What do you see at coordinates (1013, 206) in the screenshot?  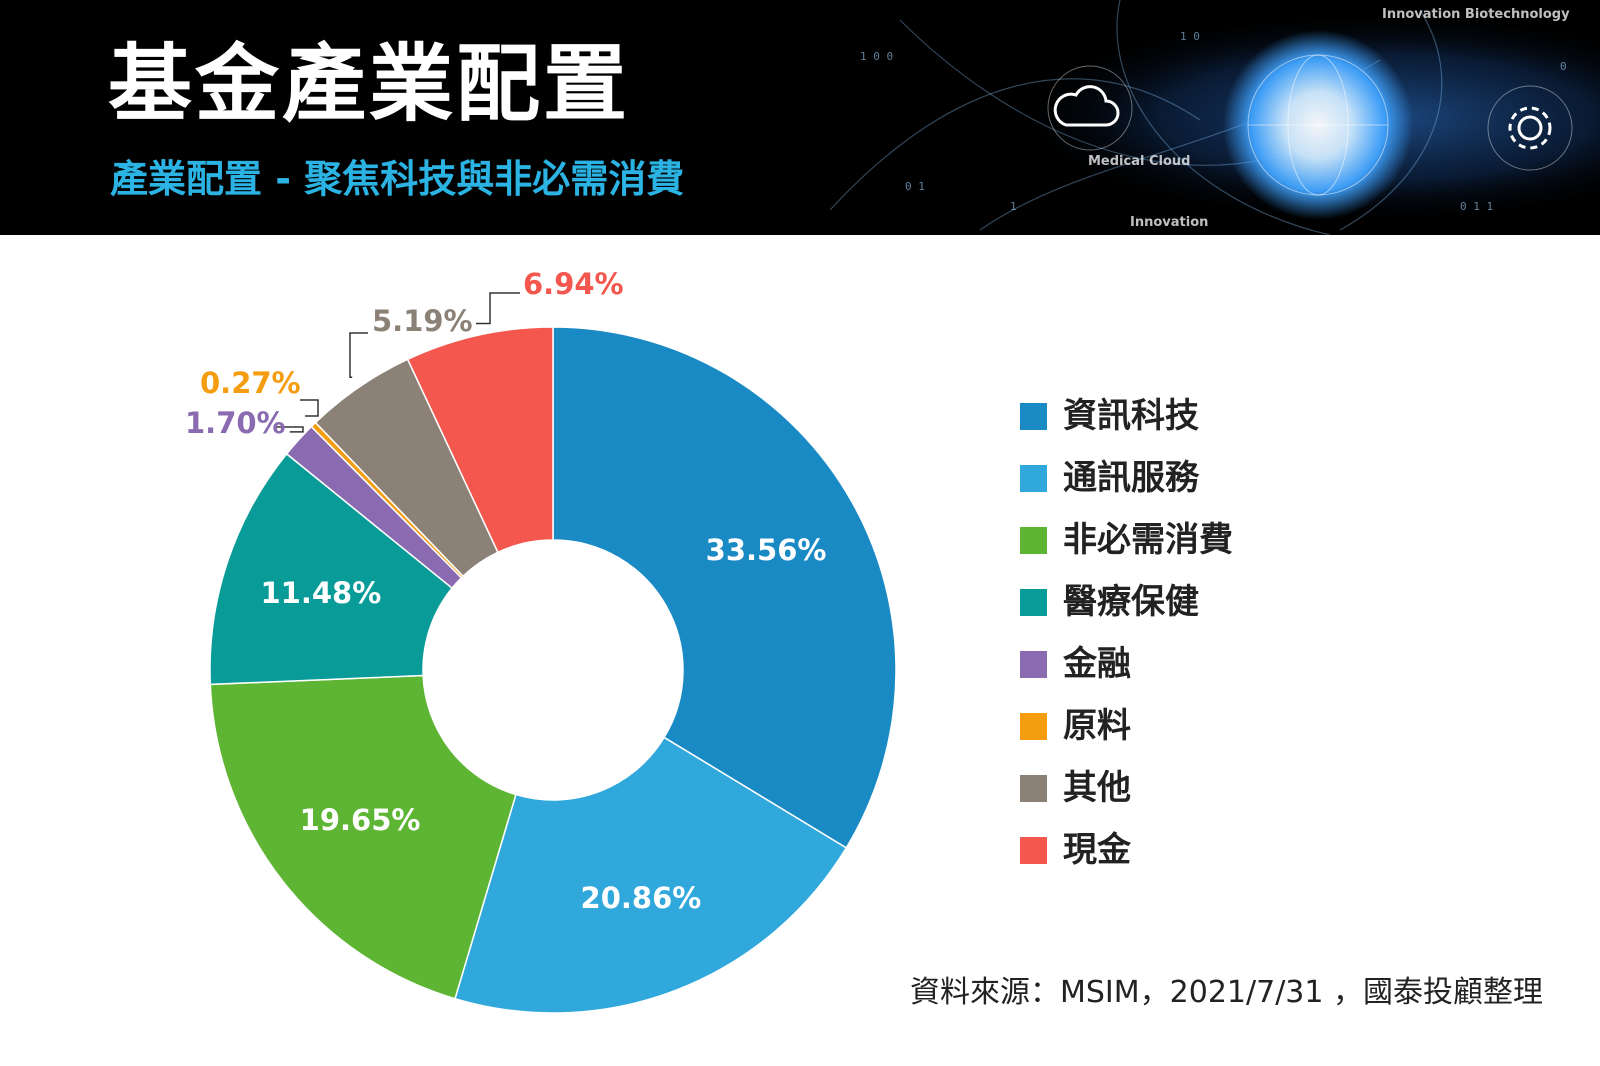 I see `svg-text: 1` at bounding box center [1013, 206].